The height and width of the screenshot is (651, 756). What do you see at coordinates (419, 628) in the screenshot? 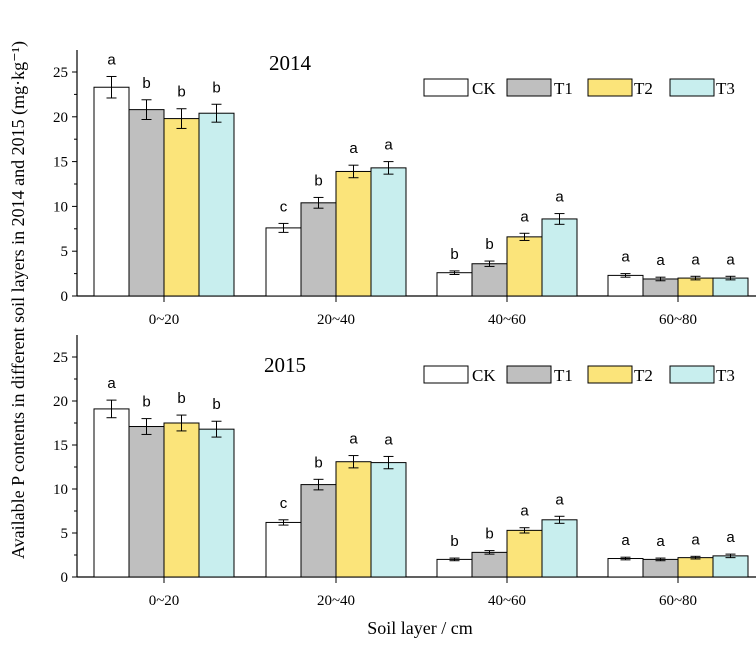
I see `x-axis-title: Soil layer / cm` at bounding box center [419, 628].